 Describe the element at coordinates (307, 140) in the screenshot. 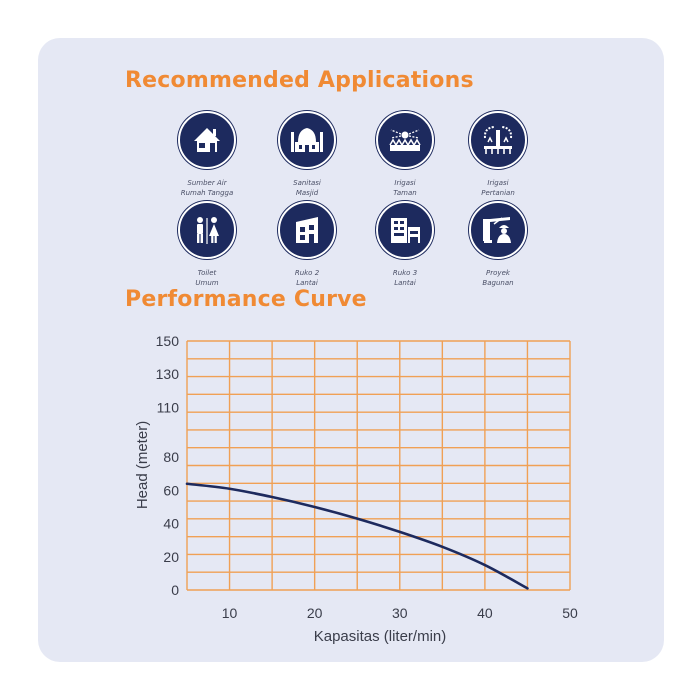

I see `mosque-icon` at that location.